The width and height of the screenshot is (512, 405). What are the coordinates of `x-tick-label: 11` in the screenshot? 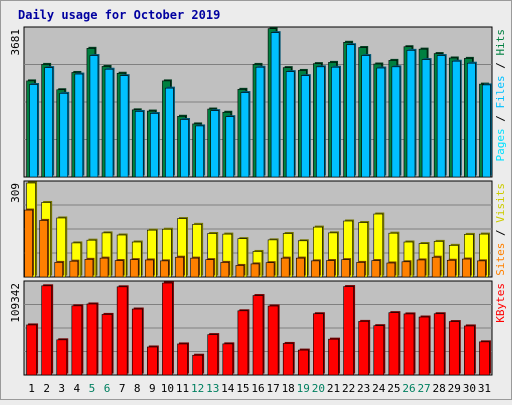 It's located at (182, 388).